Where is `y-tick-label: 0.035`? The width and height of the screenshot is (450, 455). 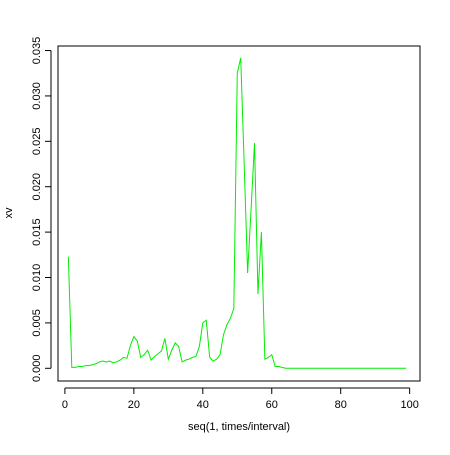 y-tick-label: 0.035 is located at coordinates (37, 51).